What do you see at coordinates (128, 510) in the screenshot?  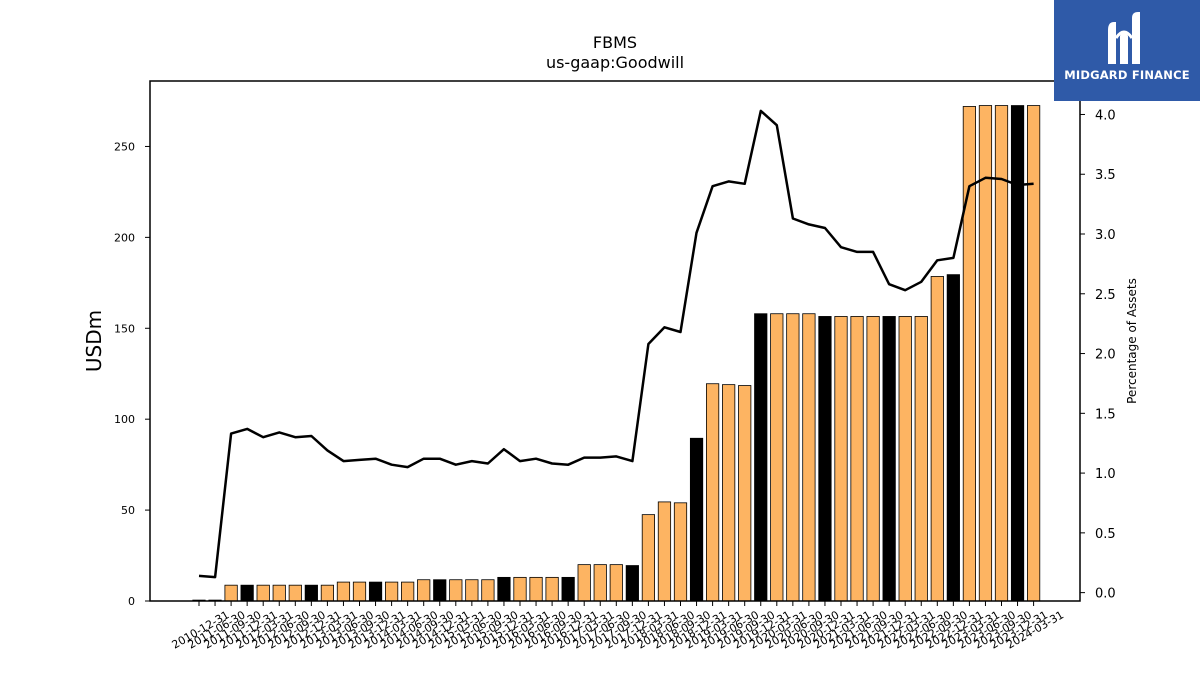 I see `y-tick-label: 50` at bounding box center [128, 510].